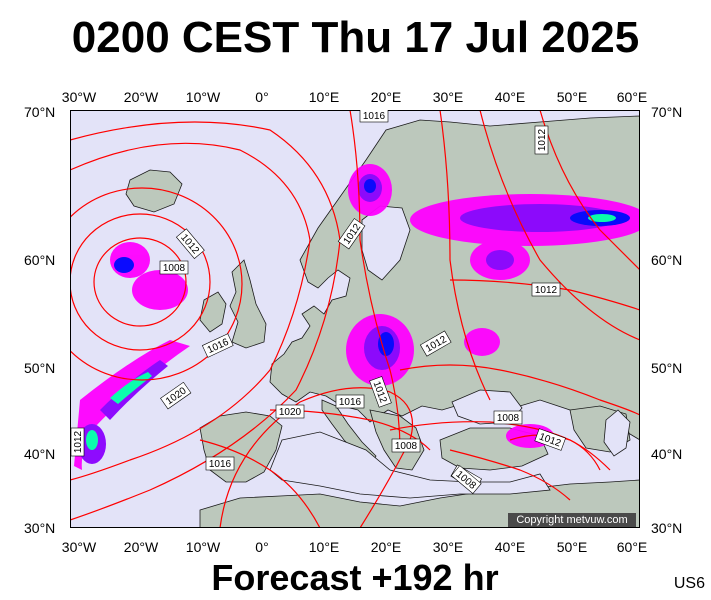 This screenshot has height=600, width=711. Describe the element at coordinates (572, 547) in the screenshot. I see `lon-tick-bottom: 50°E` at that location.